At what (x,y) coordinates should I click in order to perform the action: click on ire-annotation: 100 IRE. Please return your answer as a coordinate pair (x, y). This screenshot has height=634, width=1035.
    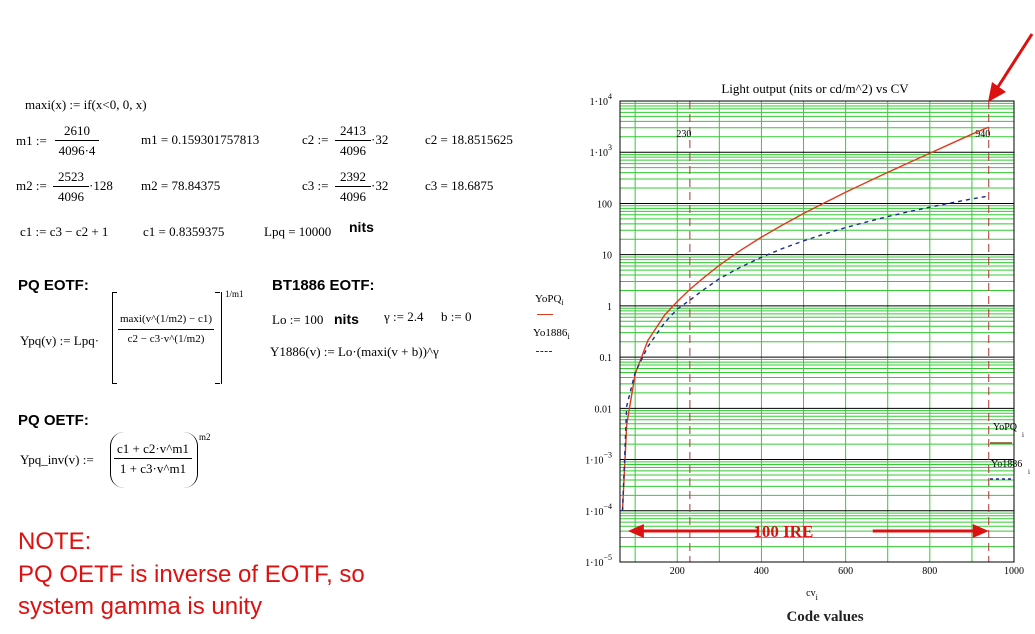
    Looking at the image, I should click on (808, 531).